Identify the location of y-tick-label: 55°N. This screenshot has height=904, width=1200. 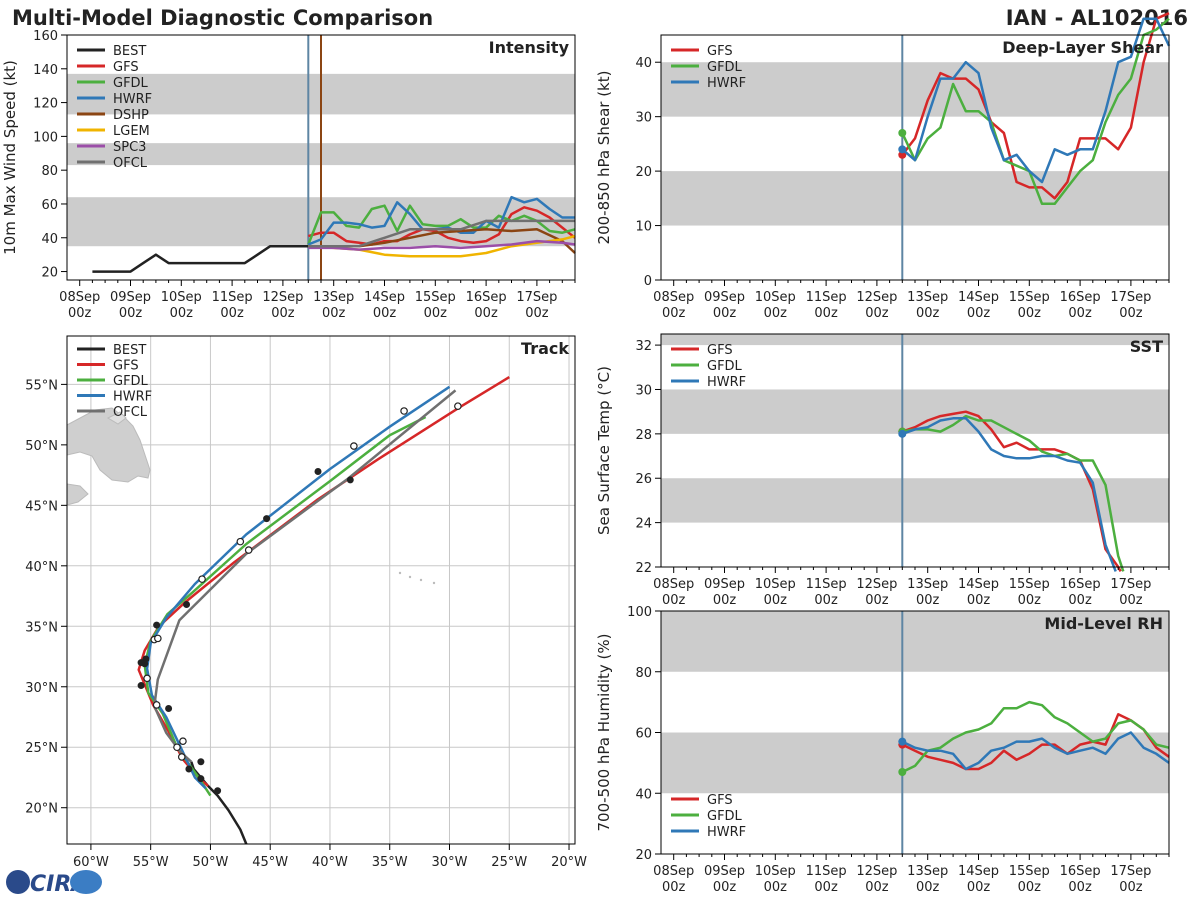
(41, 385).